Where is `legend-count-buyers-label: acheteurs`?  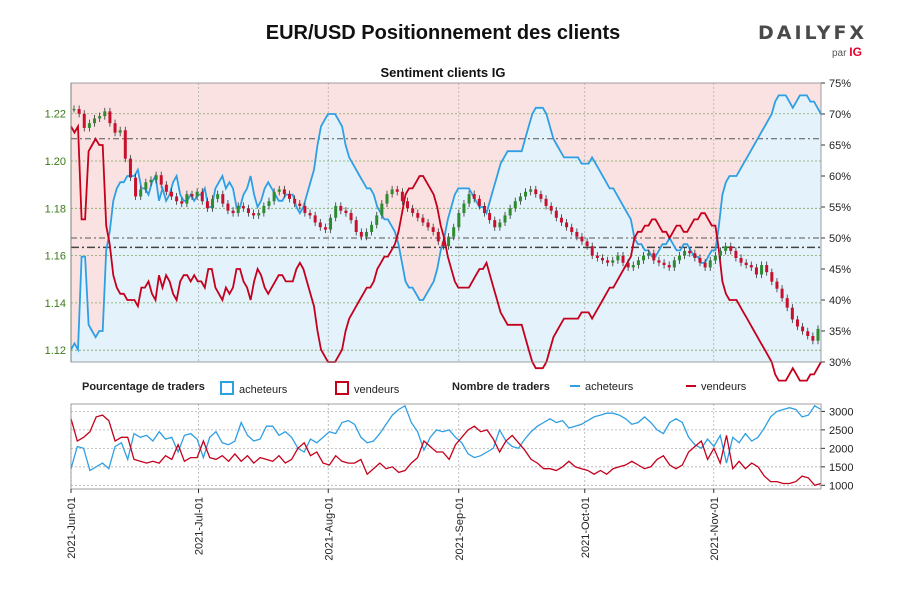
legend-count-buyers-label: acheteurs is located at coordinates (609, 387).